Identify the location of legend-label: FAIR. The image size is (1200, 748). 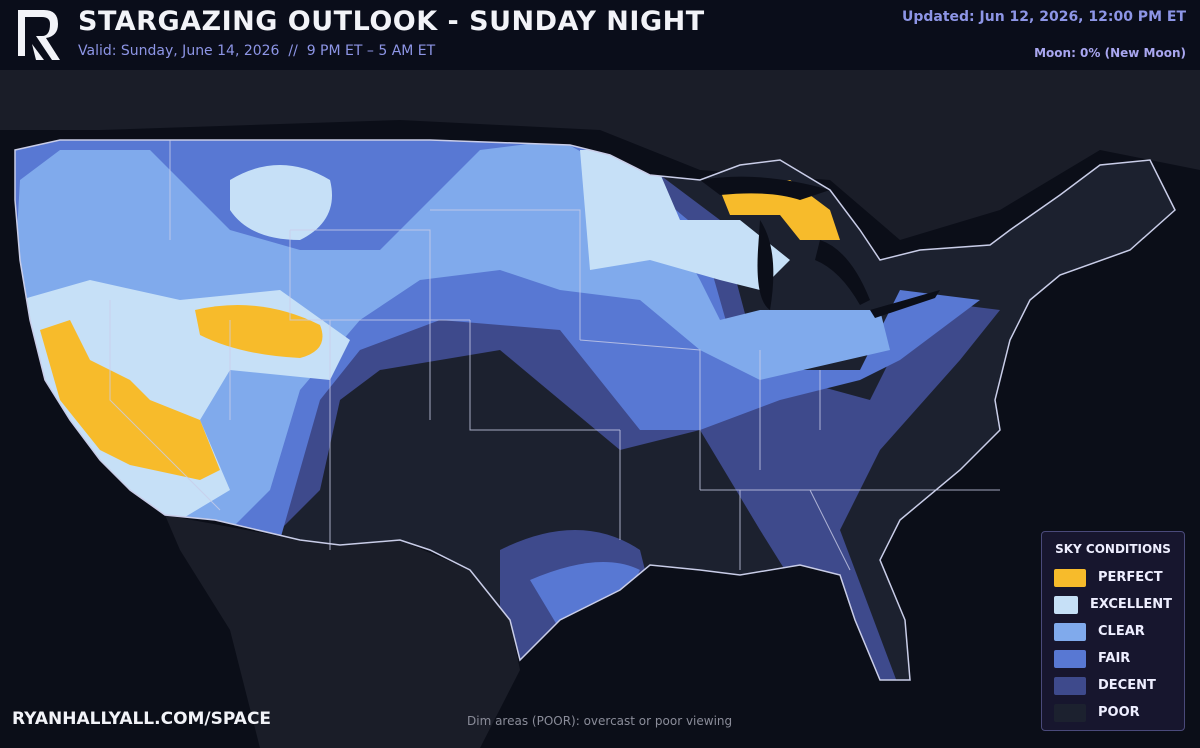
(1114, 658).